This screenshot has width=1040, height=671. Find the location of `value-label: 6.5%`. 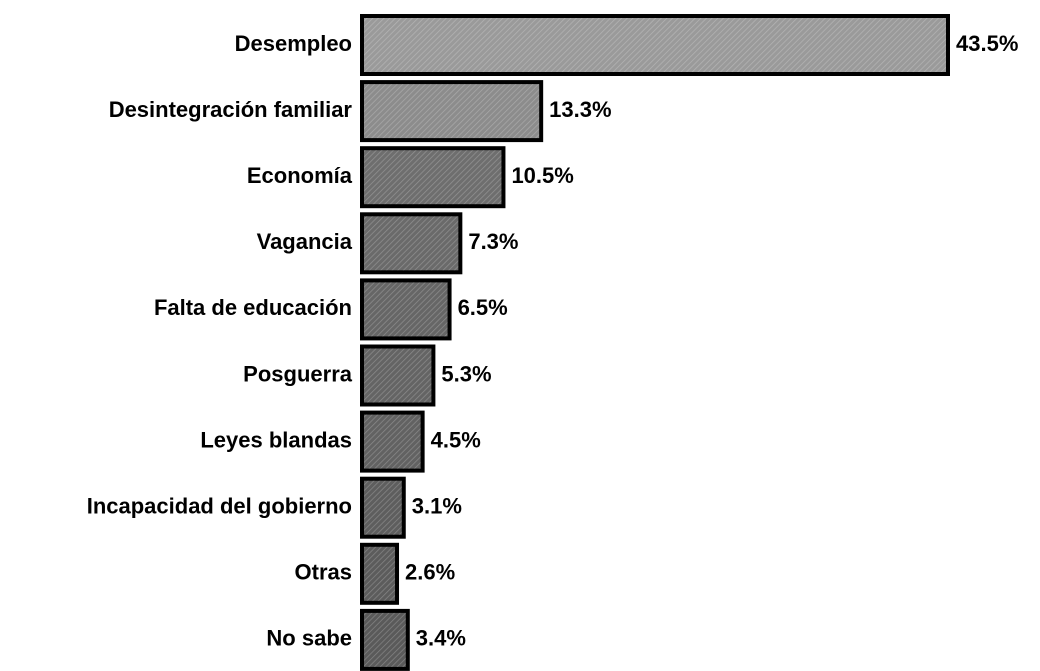

value-label: 6.5% is located at coordinates (483, 307).